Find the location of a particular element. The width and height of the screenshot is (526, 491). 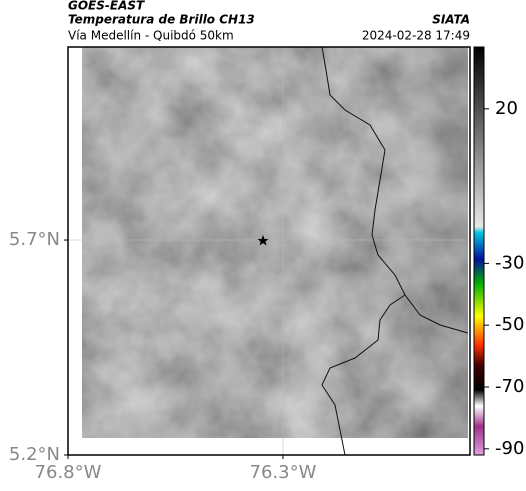

y-tick-label: 5.7°N is located at coordinates (34, 239).